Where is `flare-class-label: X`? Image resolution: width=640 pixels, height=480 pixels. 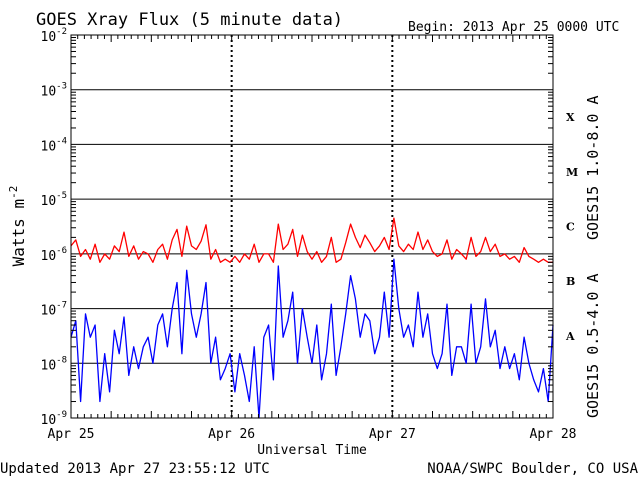
flare-class-label: X is located at coordinates (570, 117).